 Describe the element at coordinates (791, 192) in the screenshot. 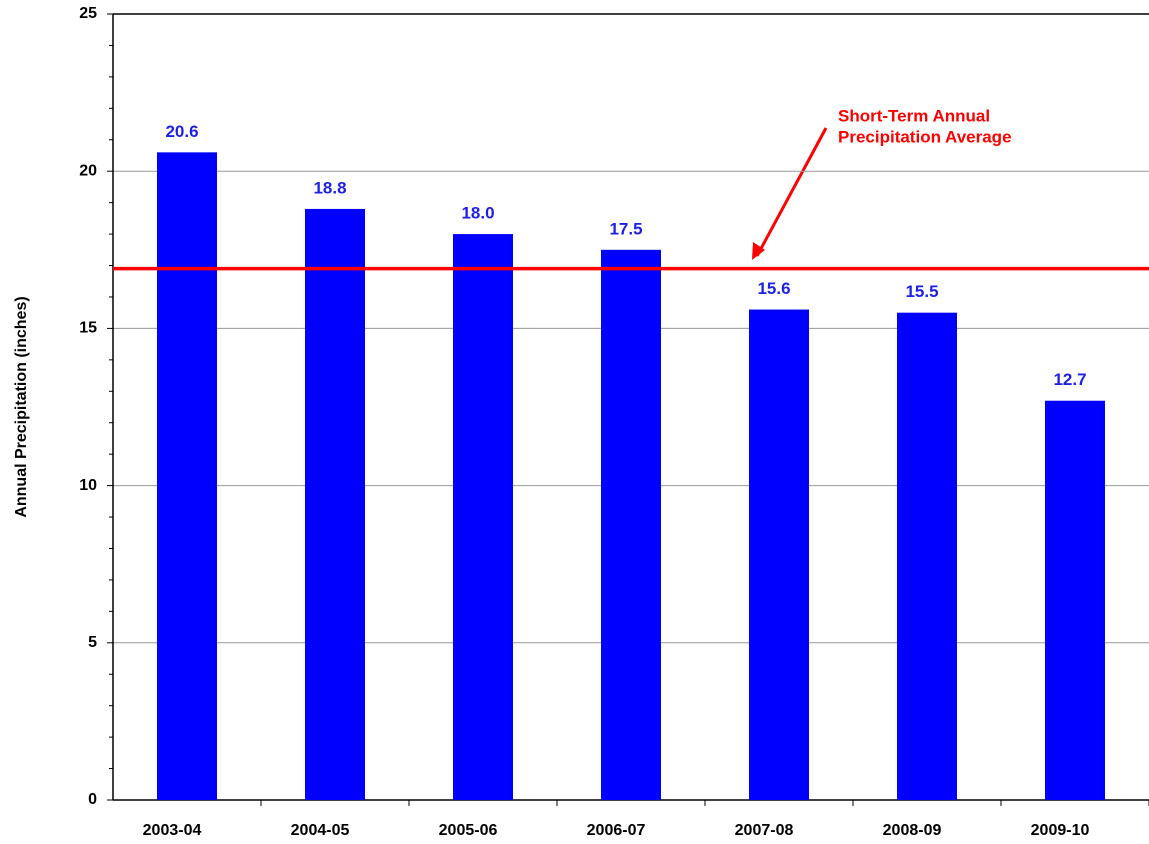

I see `annotation-arrow` at that location.